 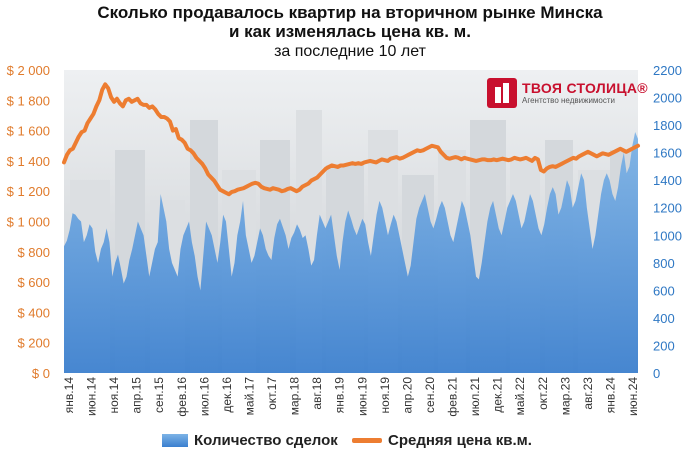 I want to click on x-axis-tick-label: янв.24, so click(x=610, y=395).